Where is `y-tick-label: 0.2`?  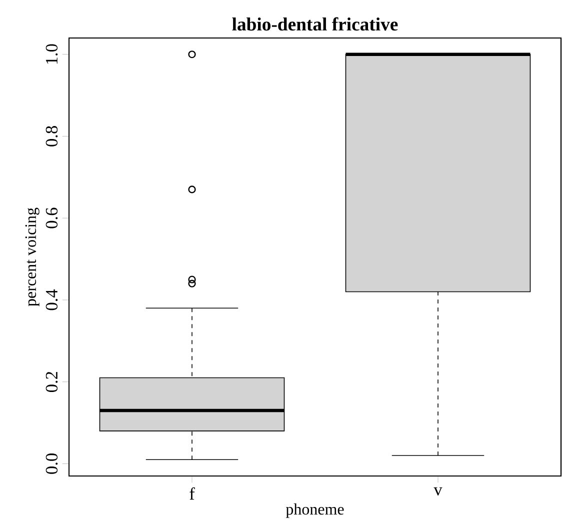 y-tick-label: 0.2 is located at coordinates (52, 382).